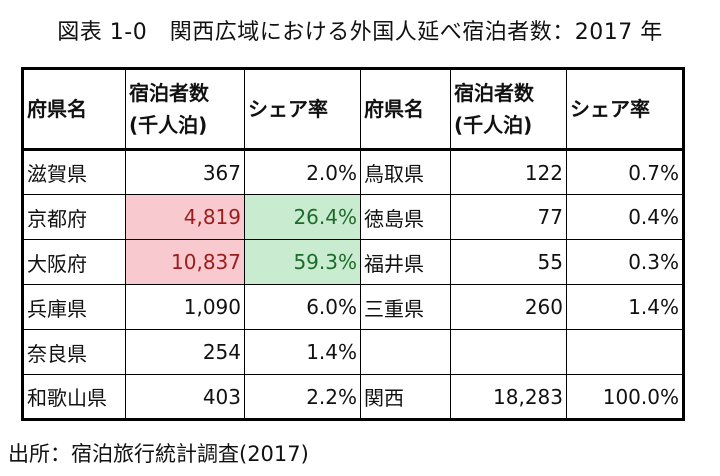 This screenshot has height=476, width=720. I want to click on cell-pref: 大阪府, so click(74, 262).